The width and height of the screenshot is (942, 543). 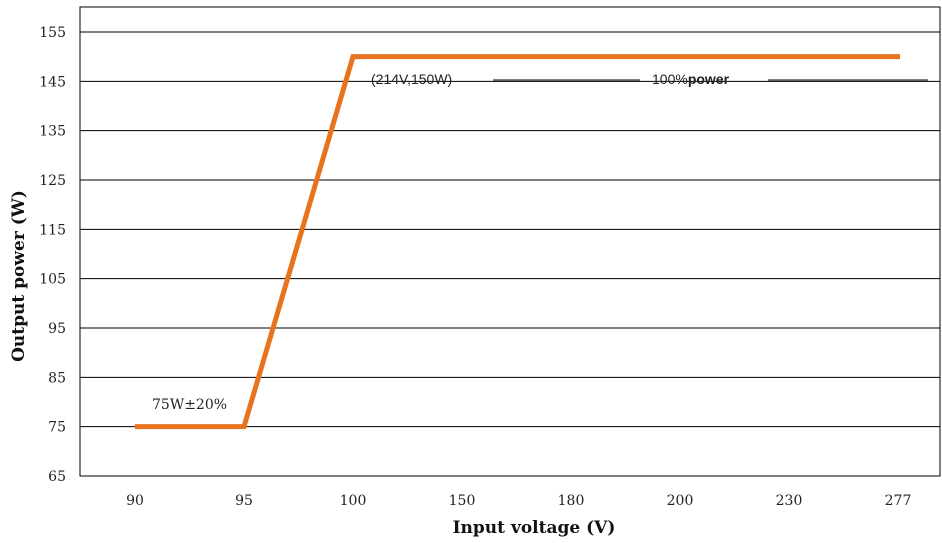 What do you see at coordinates (52, 181) in the screenshot?
I see `y-tick-label: 125` at bounding box center [52, 181].